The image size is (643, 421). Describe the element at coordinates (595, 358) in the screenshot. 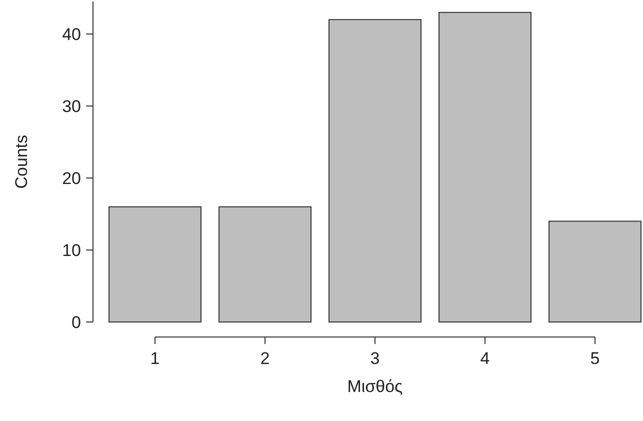

I see `x-tick-label: 5` at that location.